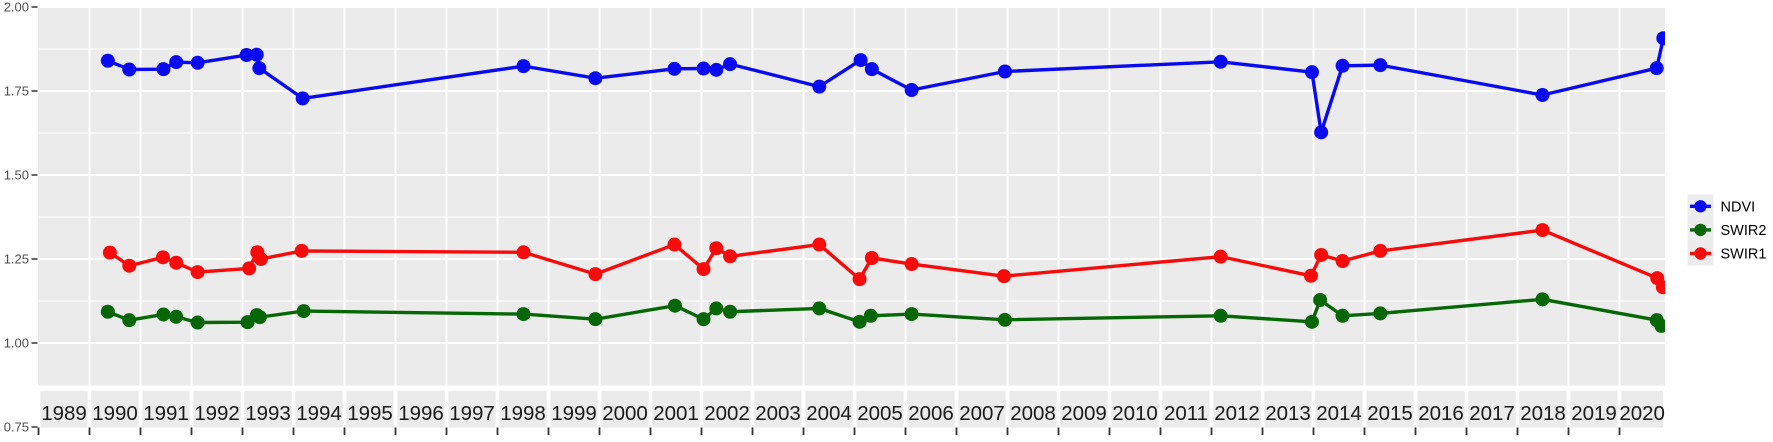 This screenshot has width=1773, height=442. Describe the element at coordinates (778, 413) in the screenshot. I see `x-axis-tick-label: 2003` at that location.